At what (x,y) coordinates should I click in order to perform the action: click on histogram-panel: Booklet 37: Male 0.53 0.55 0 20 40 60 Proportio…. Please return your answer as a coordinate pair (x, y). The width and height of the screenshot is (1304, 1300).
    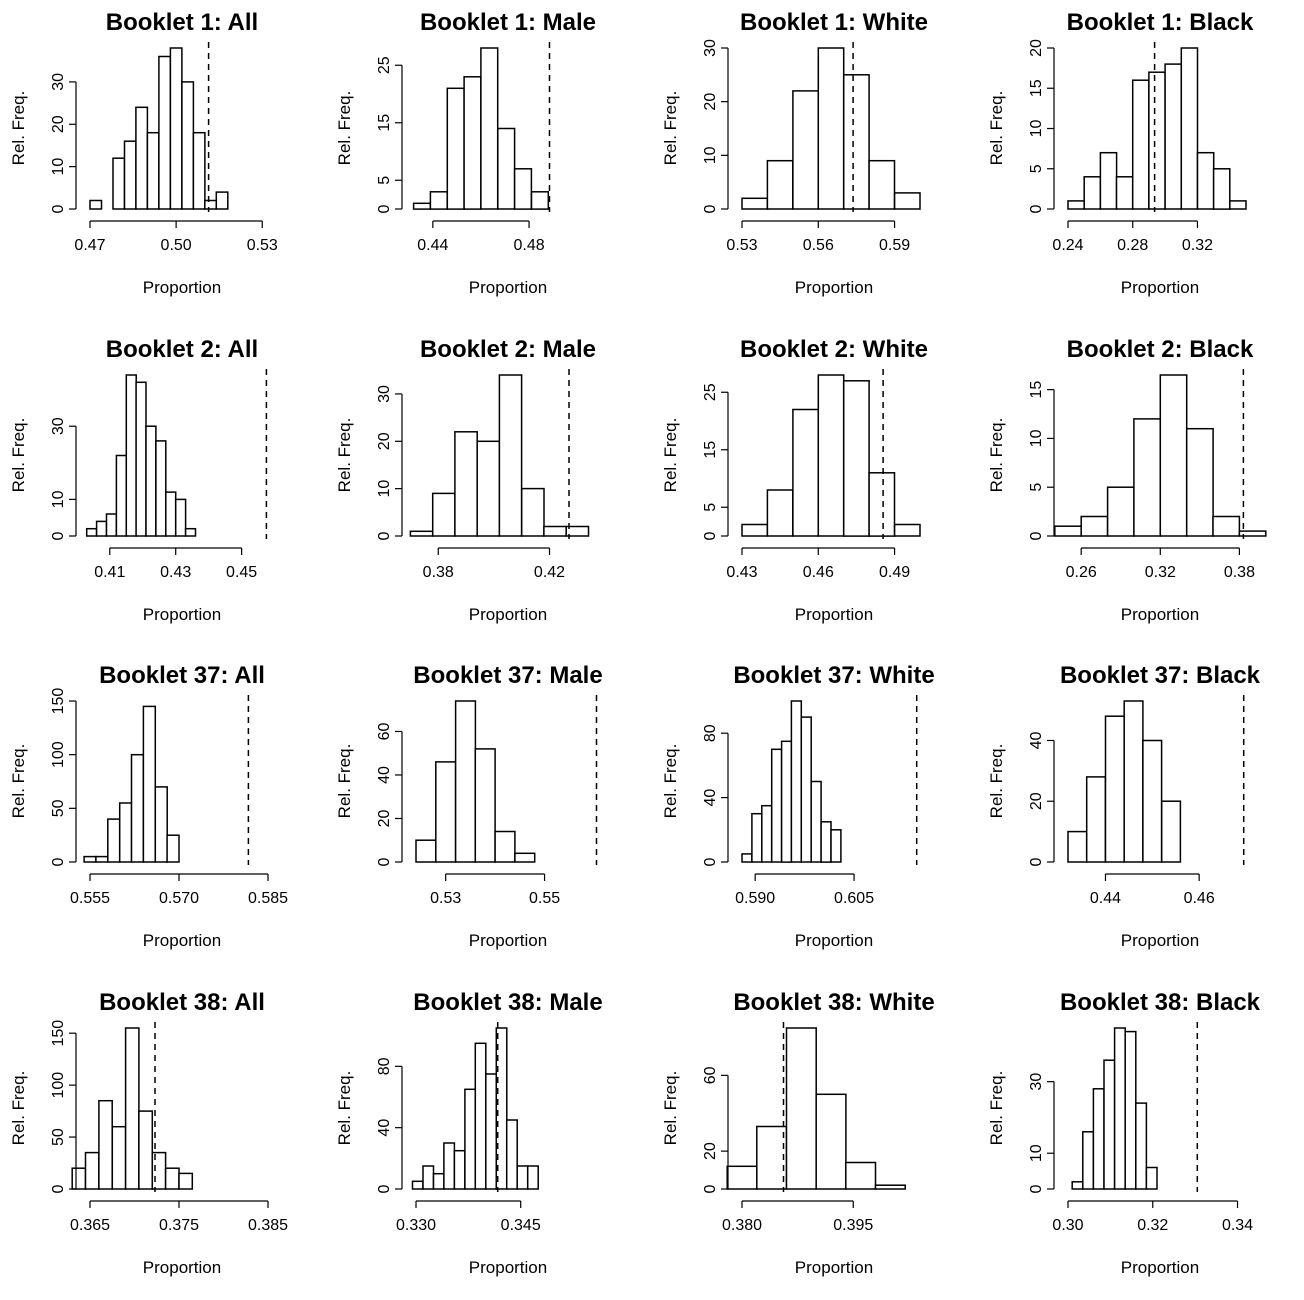
    Looking at the image, I should click on (489, 813).